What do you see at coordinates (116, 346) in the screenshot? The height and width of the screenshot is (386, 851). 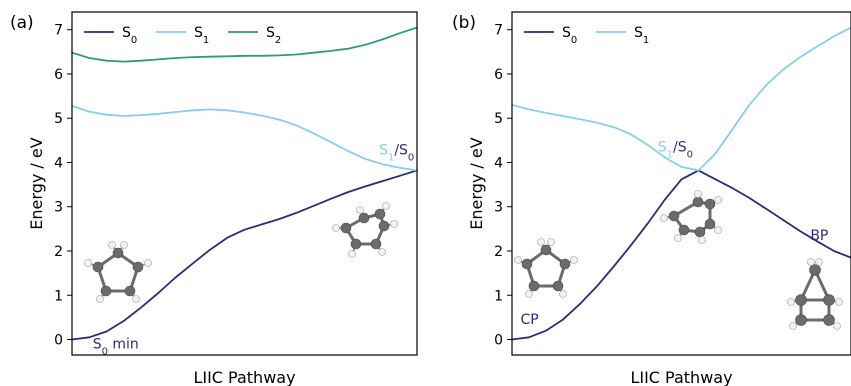 I see `annotation: S0 min` at bounding box center [116, 346].